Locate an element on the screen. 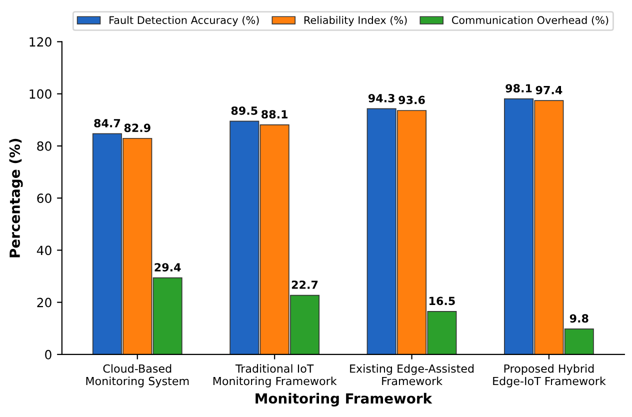 This screenshot has height=417, width=632. y-tick-label: 20 is located at coordinates (44, 303).